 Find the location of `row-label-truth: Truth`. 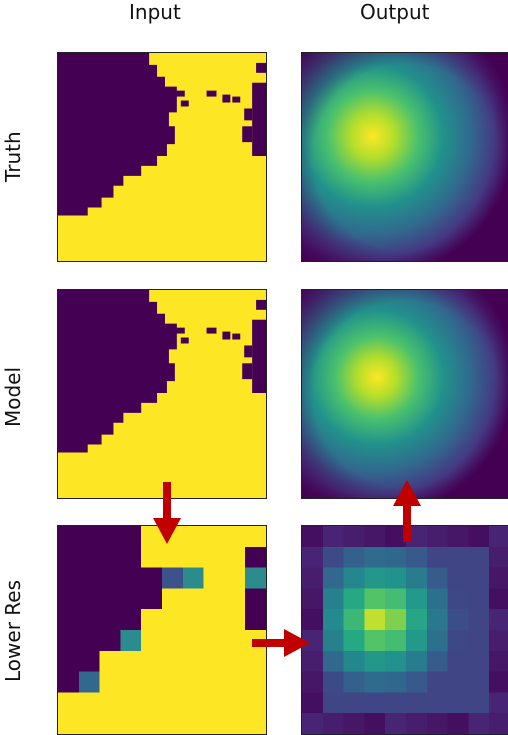

row-label-truth: Truth is located at coordinates (13, 156).